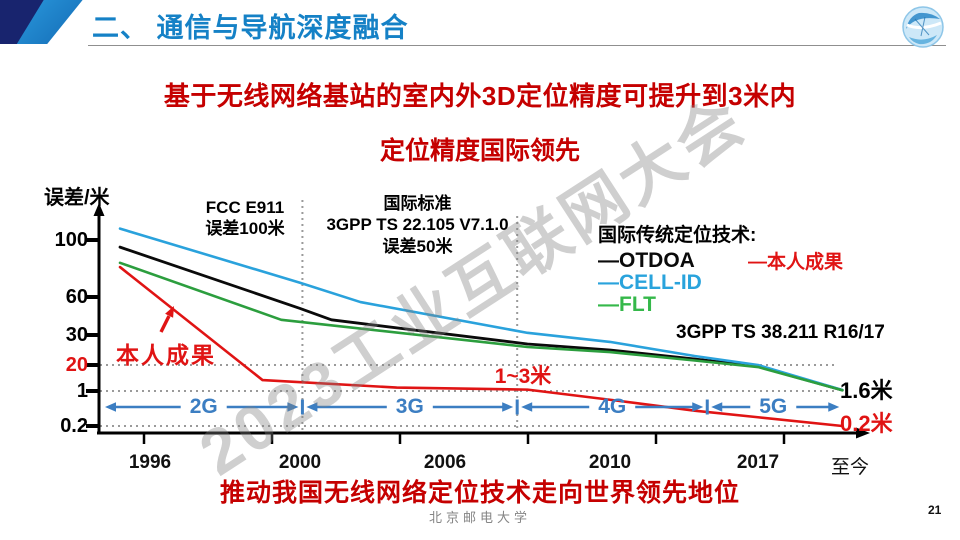 The width and height of the screenshot is (960, 540). What do you see at coordinates (76, 365) in the screenshot?
I see `y-tick-label-20: 20` at bounding box center [76, 365].